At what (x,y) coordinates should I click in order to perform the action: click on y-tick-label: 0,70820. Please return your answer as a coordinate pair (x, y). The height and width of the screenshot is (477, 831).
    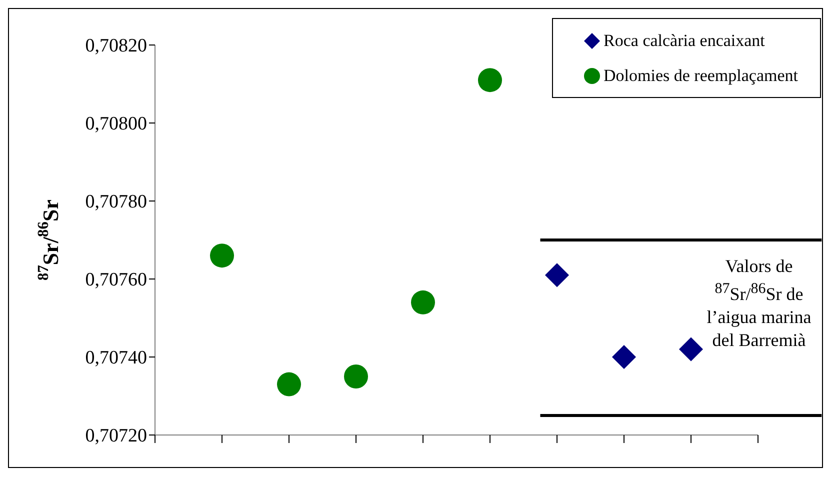
    Looking at the image, I should click on (116, 46).